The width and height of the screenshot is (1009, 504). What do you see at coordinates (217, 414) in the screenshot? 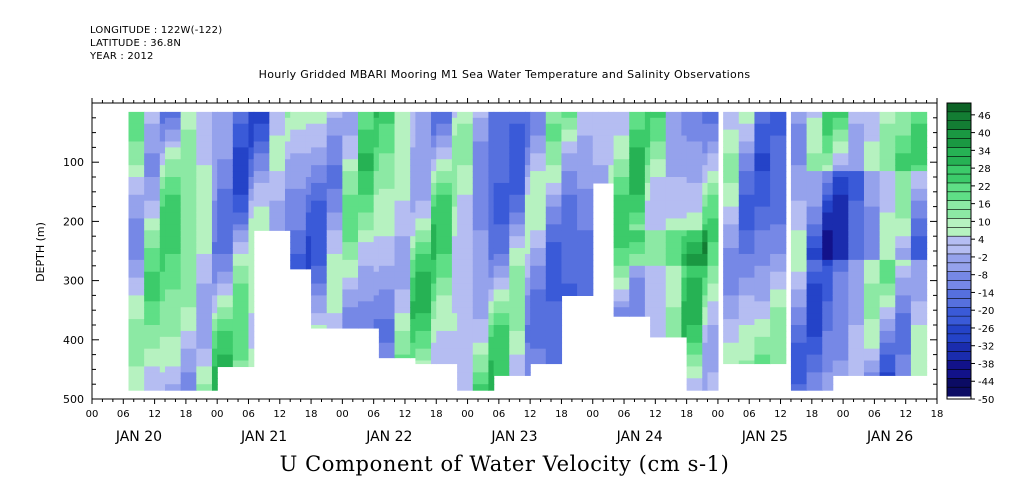
I see `x-hour-label: 00` at bounding box center [217, 414].